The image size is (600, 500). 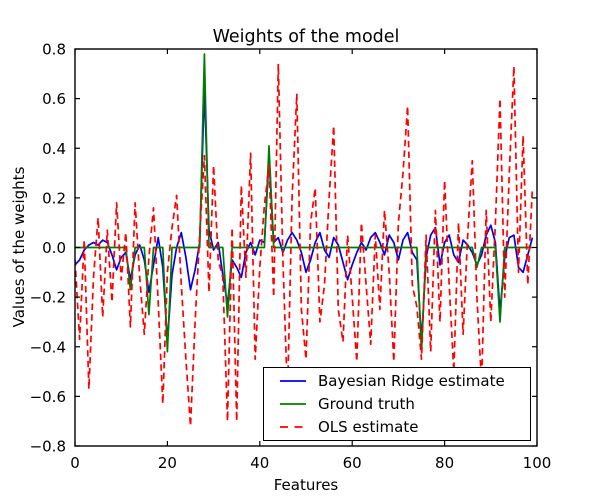 I want to click on chart-title: Weights of the model, so click(x=306, y=37).